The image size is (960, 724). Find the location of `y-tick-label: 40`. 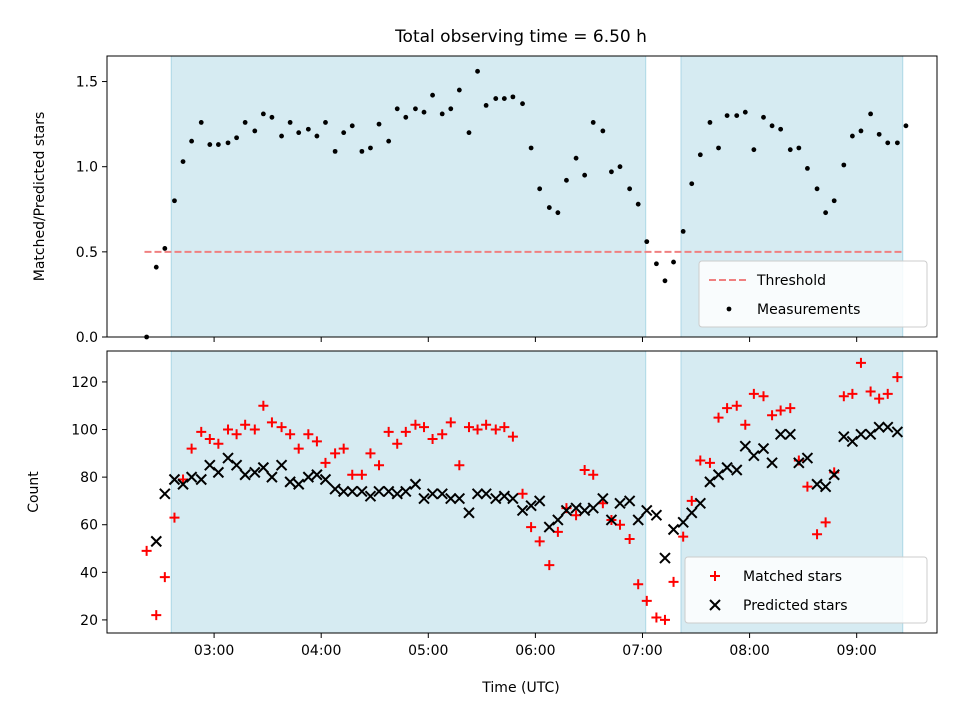

y-tick-label: 40 is located at coordinates (89, 573).